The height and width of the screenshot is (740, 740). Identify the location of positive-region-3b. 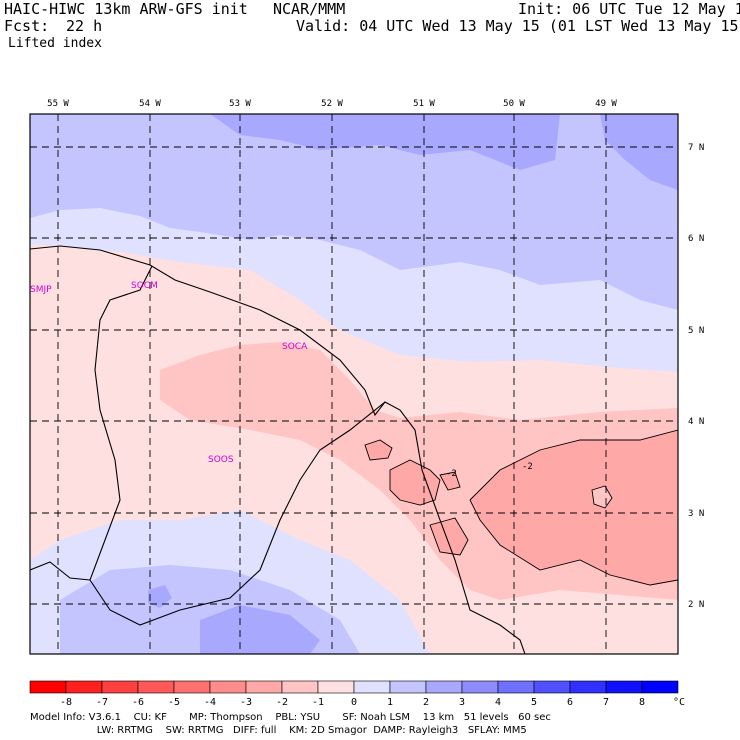
(639, 152).